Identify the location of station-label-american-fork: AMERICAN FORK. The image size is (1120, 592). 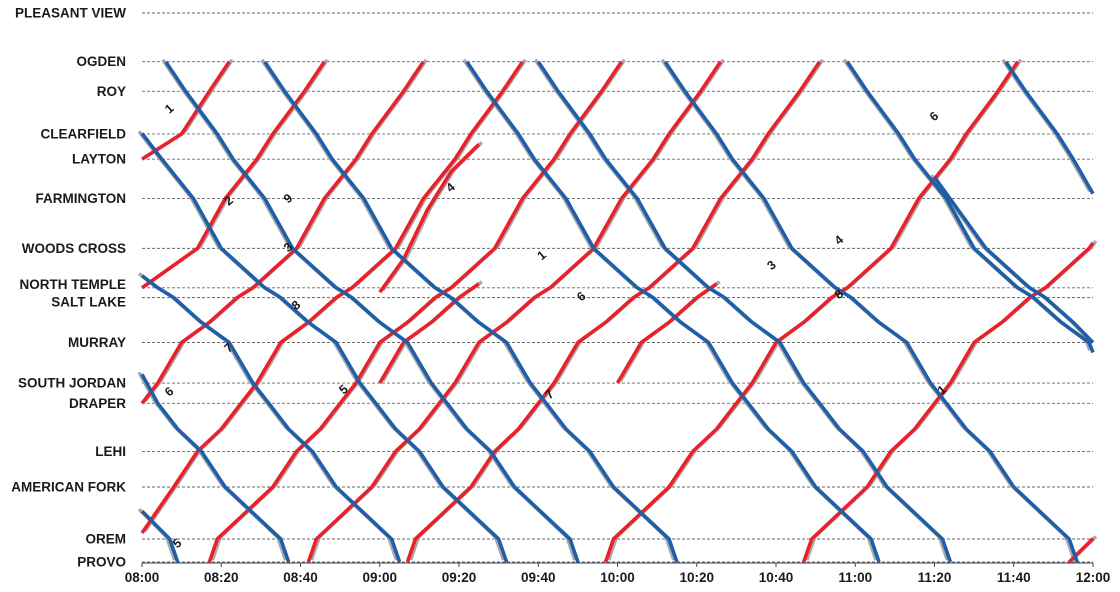
(68, 487).